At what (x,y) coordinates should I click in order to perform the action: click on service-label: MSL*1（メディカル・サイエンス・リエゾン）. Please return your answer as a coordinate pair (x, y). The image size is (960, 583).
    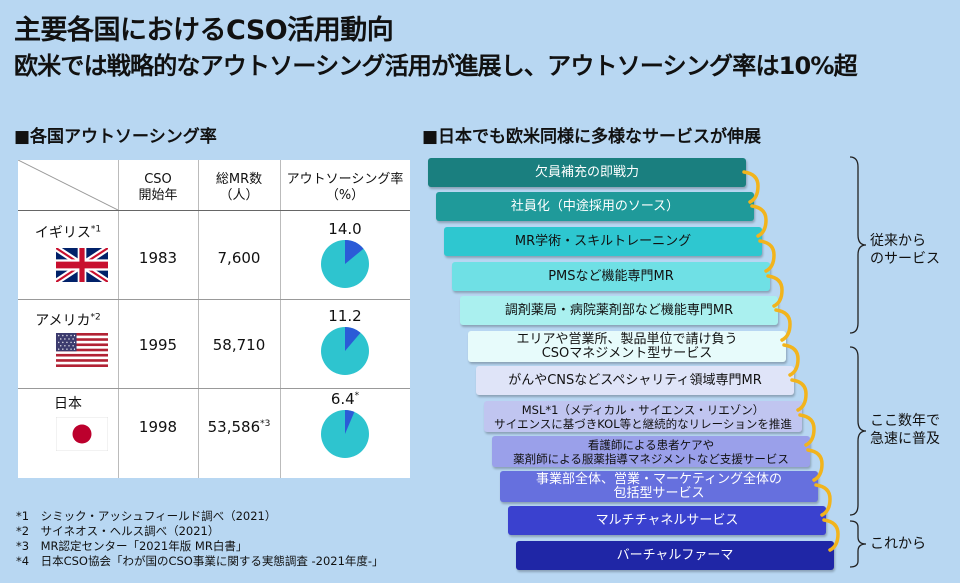
    Looking at the image, I should click on (643, 409).